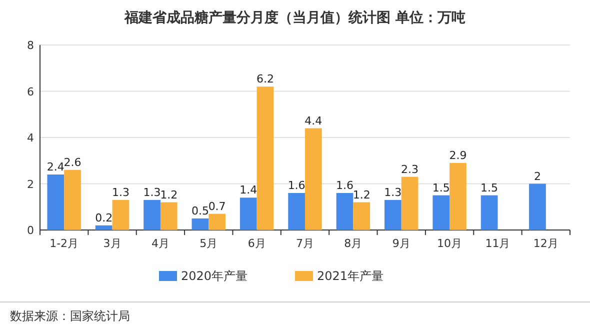  Describe the element at coordinates (112, 243) in the screenshot. I see `x-tick-label: 3月` at that location.